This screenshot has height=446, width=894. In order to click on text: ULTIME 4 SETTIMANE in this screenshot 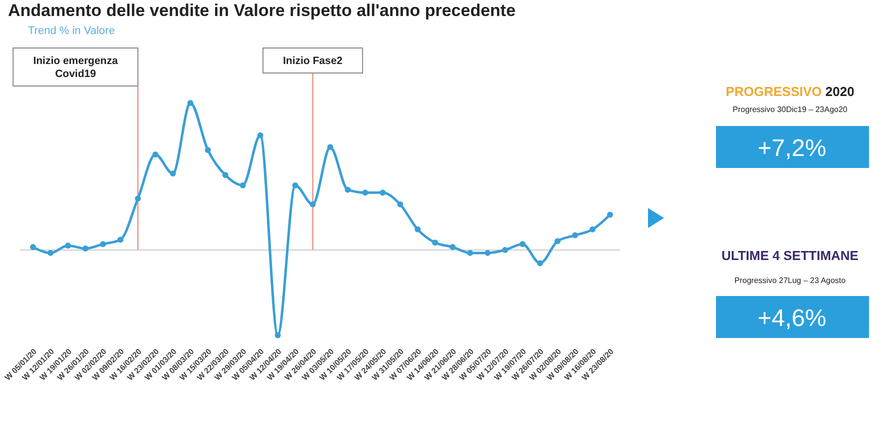, I will do `click(790, 255)`.